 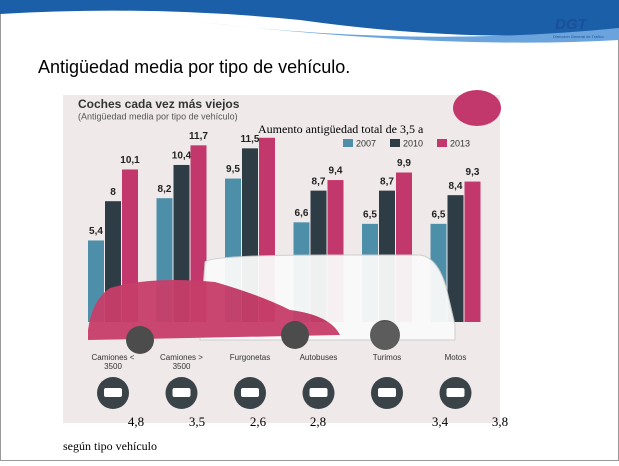 What do you see at coordinates (165, 189) in the screenshot?
I see `value-label: 8,2` at bounding box center [165, 189].